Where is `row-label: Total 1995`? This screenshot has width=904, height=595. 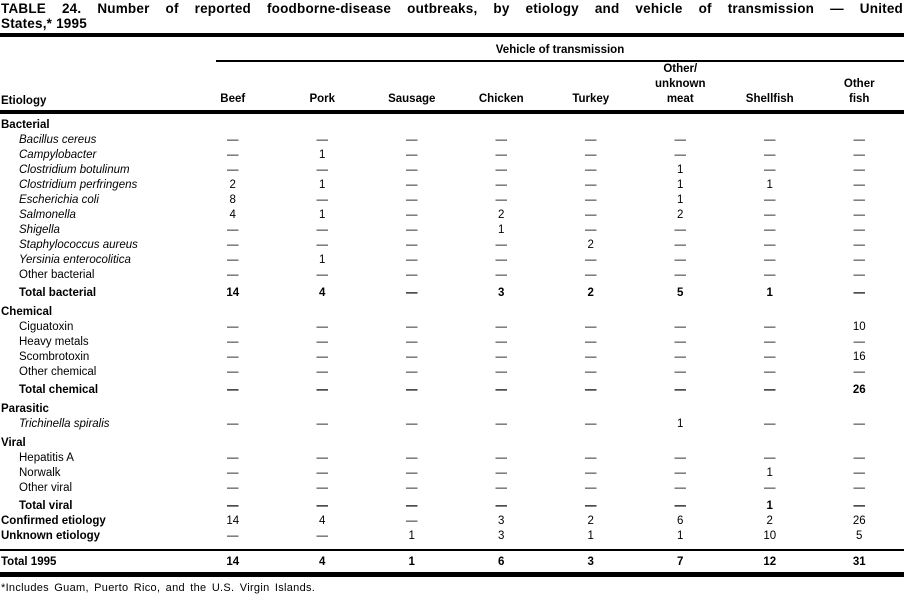 row-label: Total 1995 is located at coordinates (94, 562).